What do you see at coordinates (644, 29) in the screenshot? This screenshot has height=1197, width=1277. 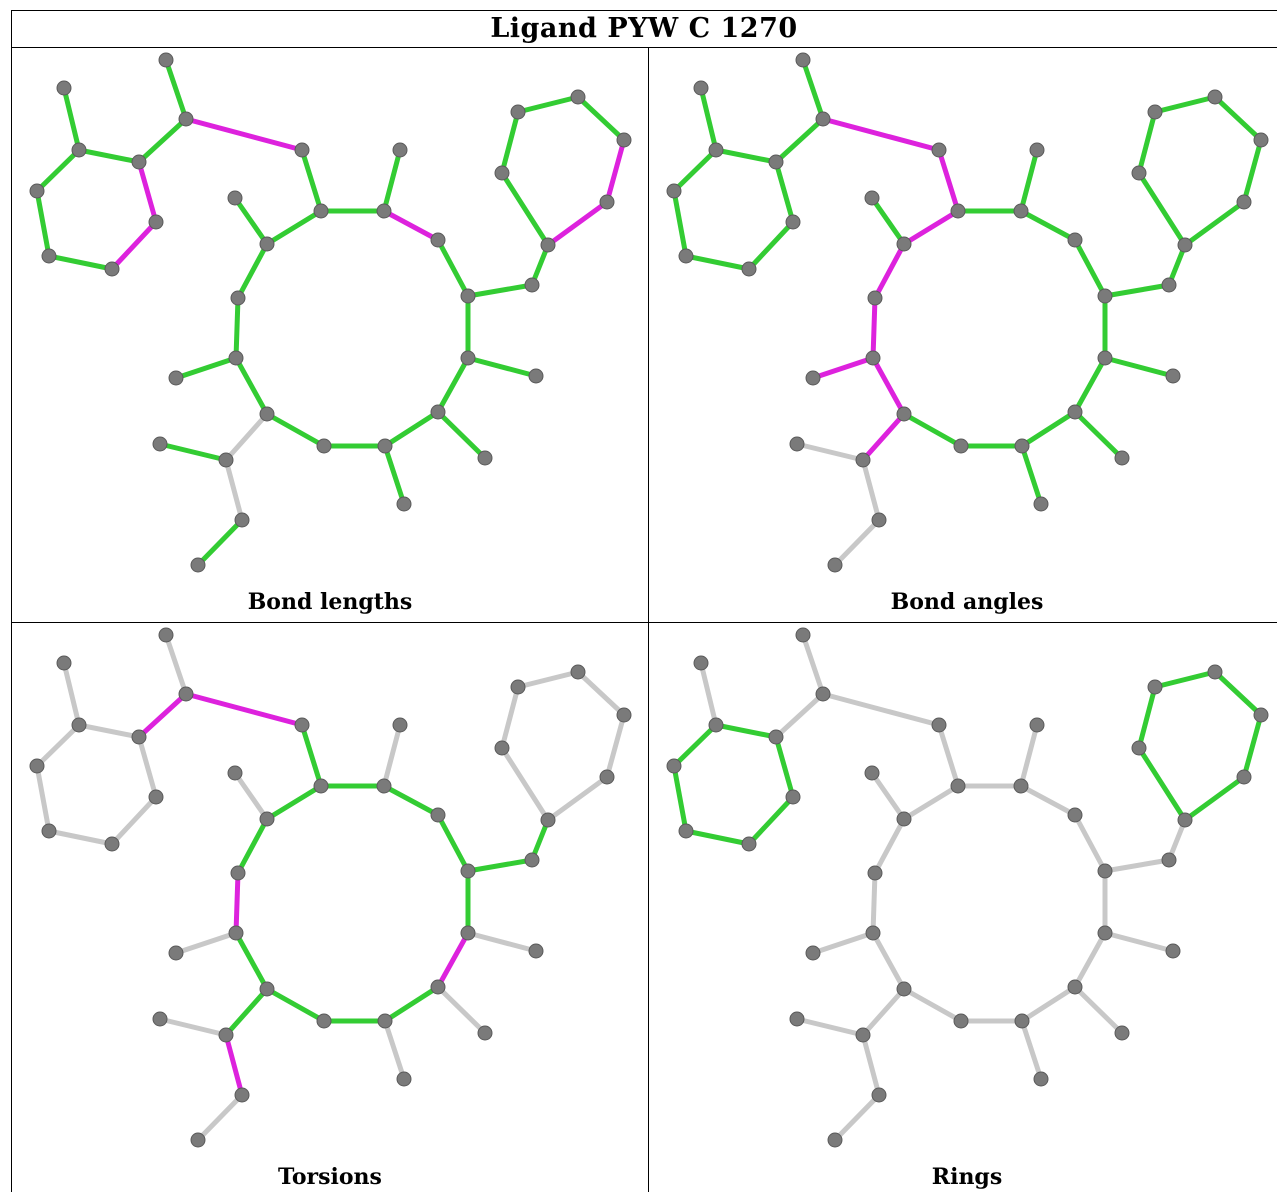 I see `table-title: Ligand PYW C 1270` at bounding box center [644, 29].